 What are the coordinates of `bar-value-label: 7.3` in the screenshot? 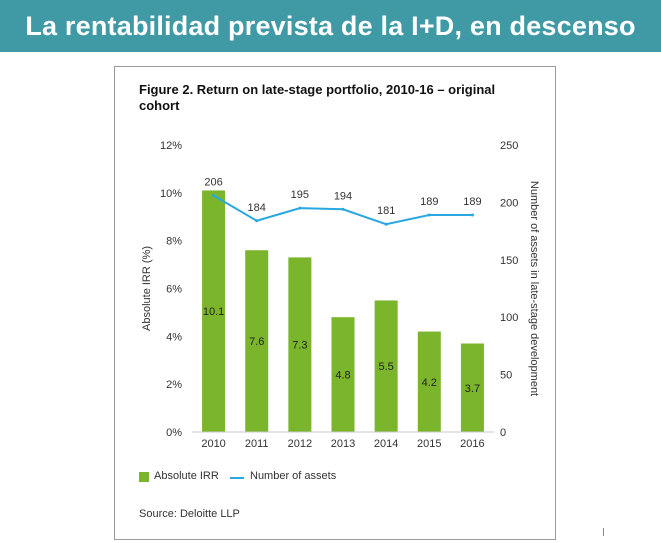 It's located at (299, 346).